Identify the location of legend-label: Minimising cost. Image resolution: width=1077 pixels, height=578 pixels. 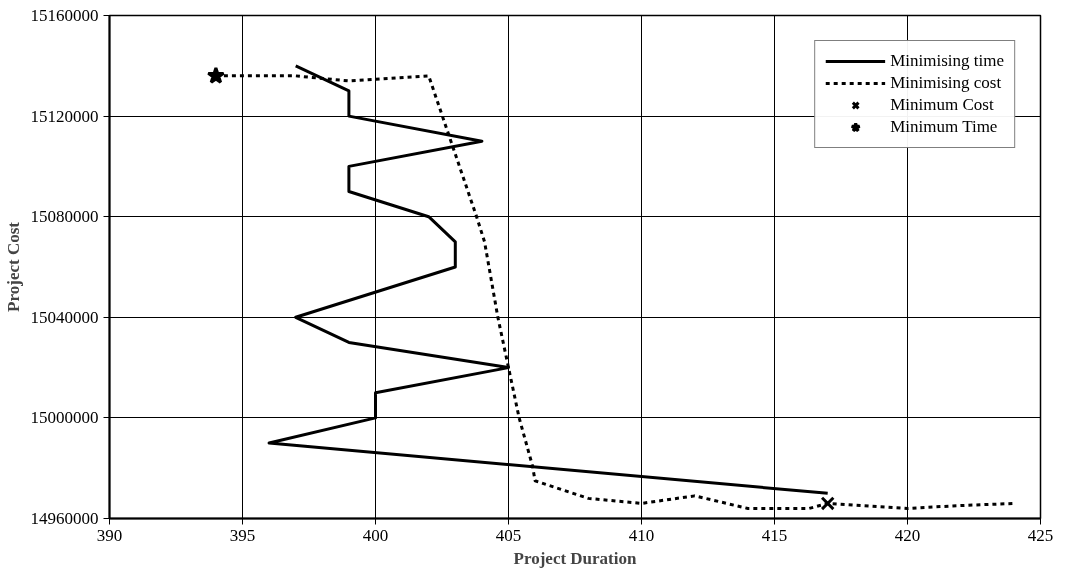
(946, 83).